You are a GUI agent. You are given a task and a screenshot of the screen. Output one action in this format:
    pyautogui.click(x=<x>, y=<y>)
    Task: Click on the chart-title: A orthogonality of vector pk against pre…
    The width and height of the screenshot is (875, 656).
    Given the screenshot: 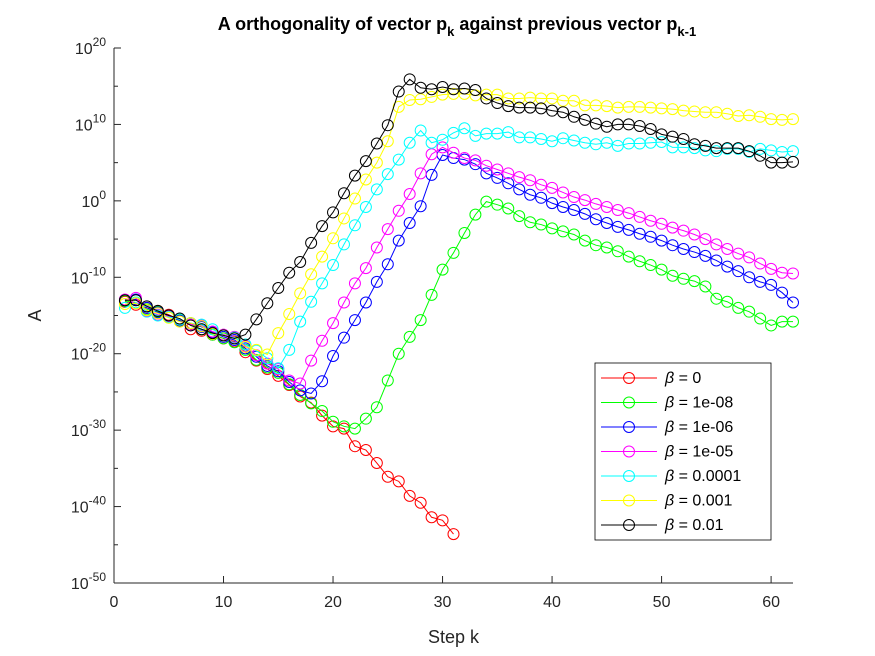 What is the action you would take?
    pyautogui.click(x=457, y=26)
    